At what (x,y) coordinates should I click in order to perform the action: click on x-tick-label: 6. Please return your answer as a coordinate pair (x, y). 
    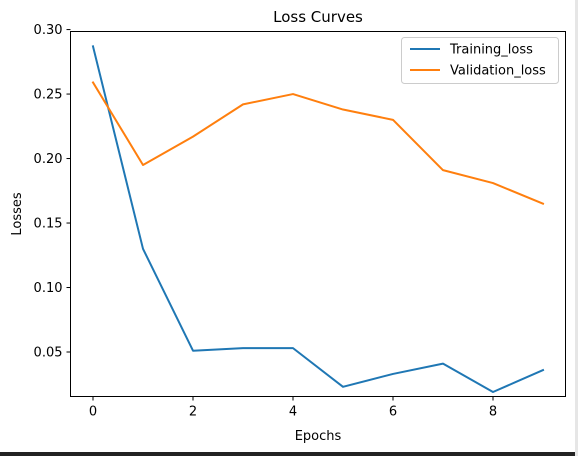
    Looking at the image, I should click on (393, 412).